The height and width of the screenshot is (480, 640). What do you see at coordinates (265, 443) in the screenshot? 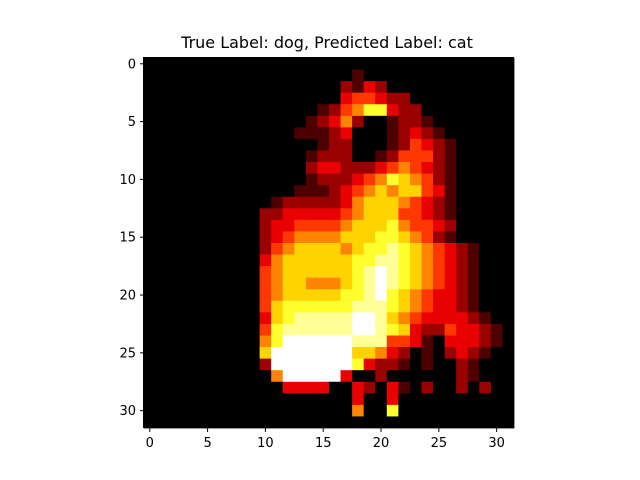
I see `x-tick-label: 10` at bounding box center [265, 443].